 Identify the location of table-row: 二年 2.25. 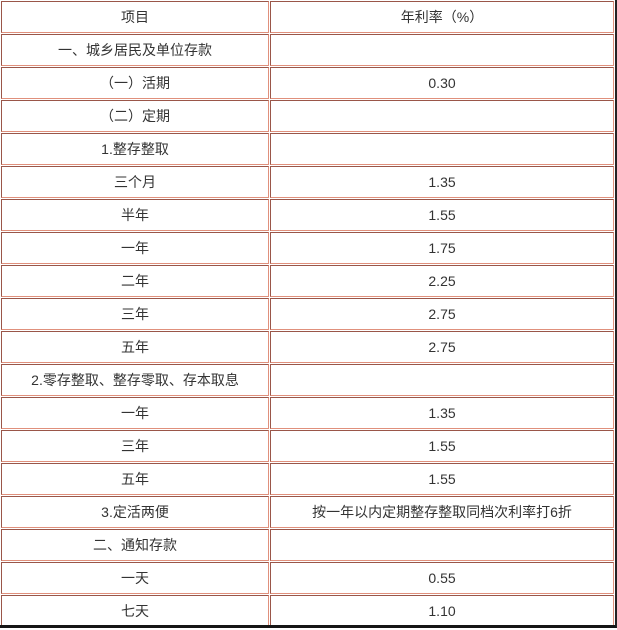
(307, 281).